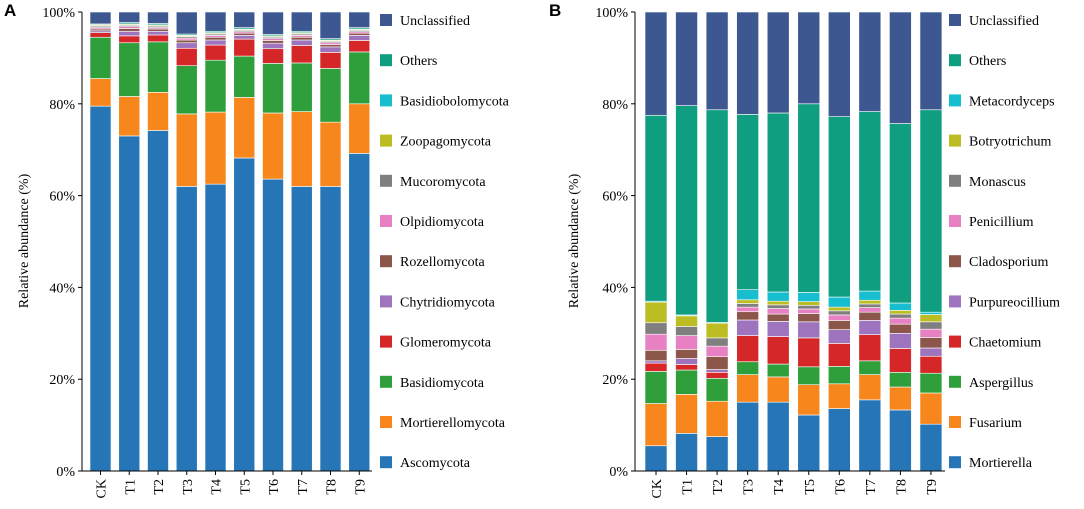 The height and width of the screenshot is (509, 1084). I want to click on panel-a-y-axis-label: Relative abundance (%), so click(24, 240).